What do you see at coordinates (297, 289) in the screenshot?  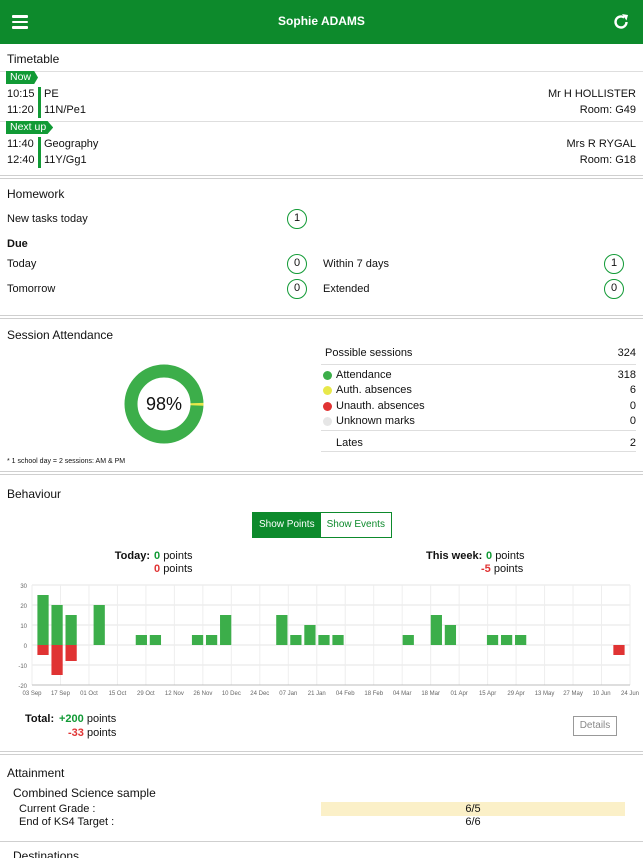 I see `due-tomorrow-count: 0` at bounding box center [297, 289].